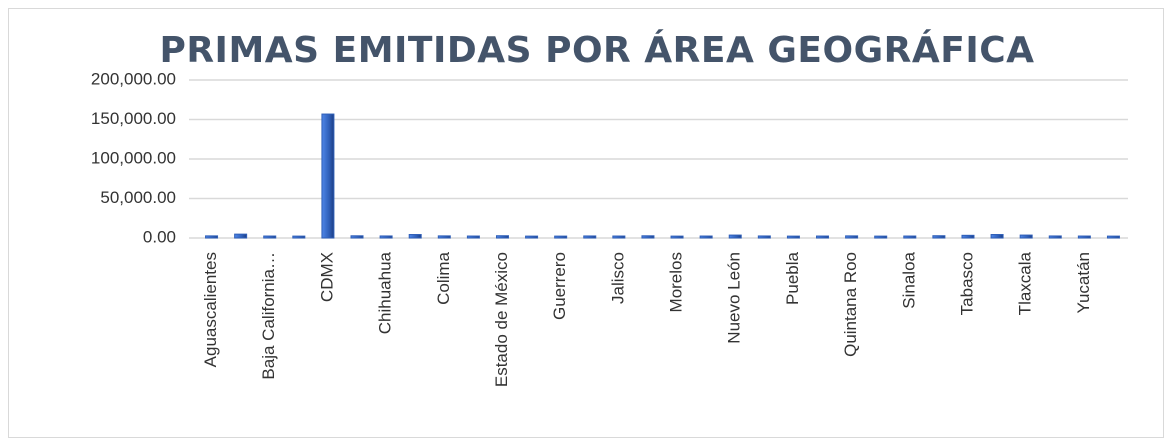 Image resolution: width=1172 pixels, height=446 pixels. What do you see at coordinates (596, 50) in the screenshot?
I see `chart-title: PRIMAS EMITIDAS POR ÁREA GEOGRÁFICA` at bounding box center [596, 50].